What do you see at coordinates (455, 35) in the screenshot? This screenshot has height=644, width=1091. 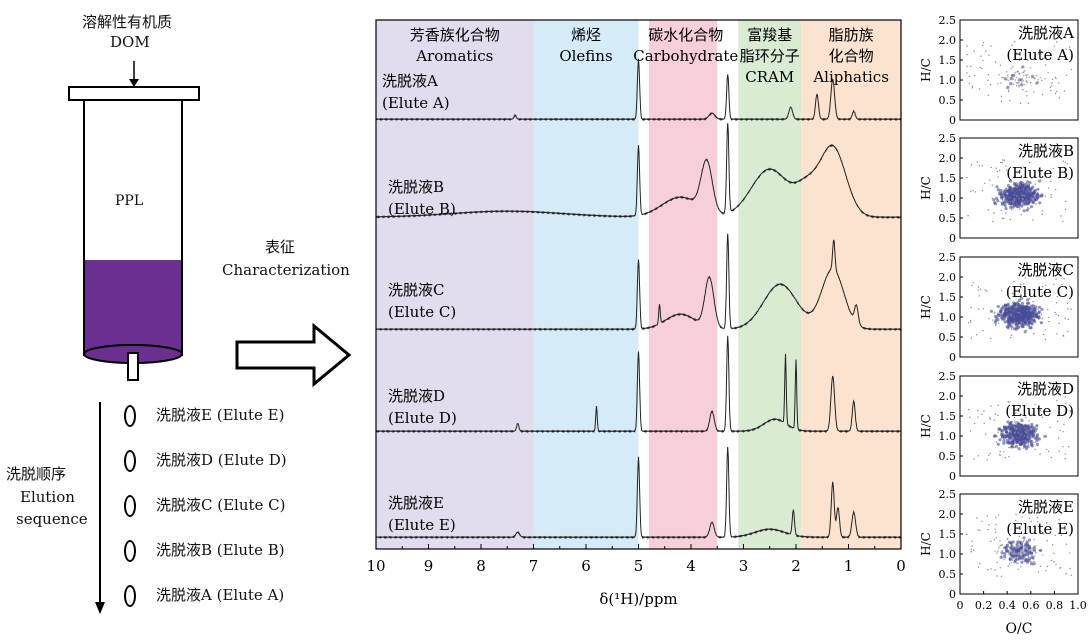 I see `region-label-cn: 芳香族化合物` at bounding box center [455, 35].